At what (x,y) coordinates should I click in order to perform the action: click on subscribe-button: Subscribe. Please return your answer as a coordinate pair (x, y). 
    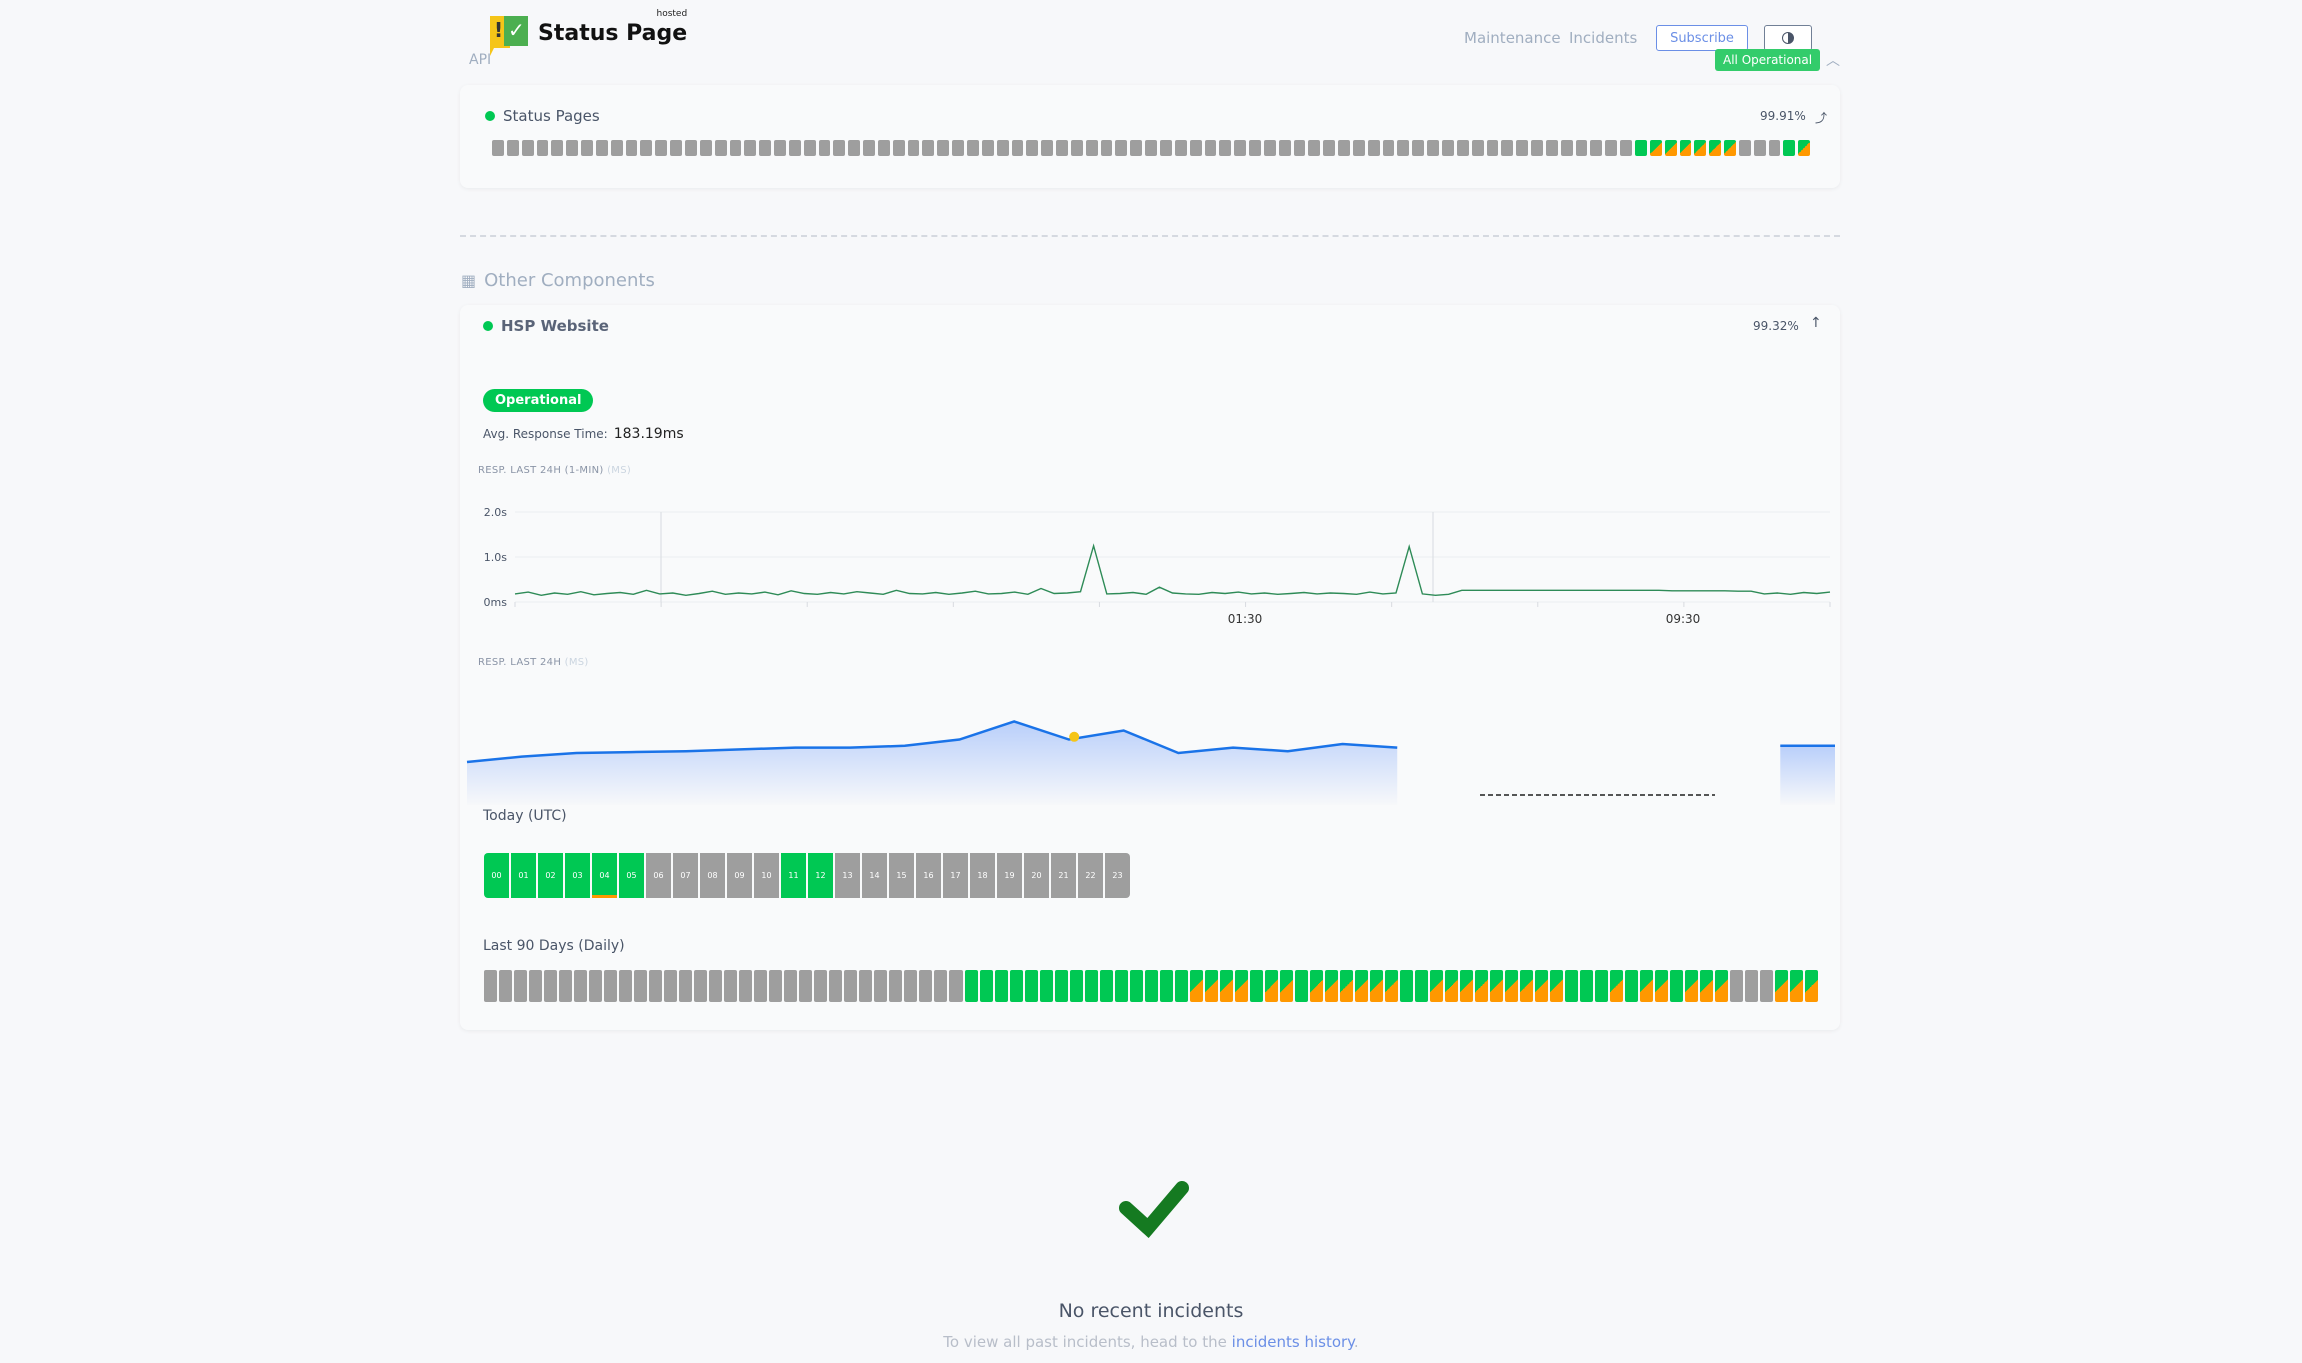
    Looking at the image, I should click on (1702, 38).